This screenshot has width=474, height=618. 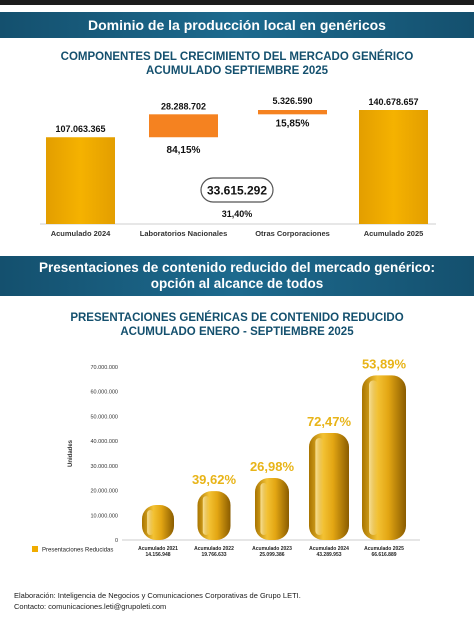 I want to click on y-axis-label: Unidades, so click(x=71, y=453).